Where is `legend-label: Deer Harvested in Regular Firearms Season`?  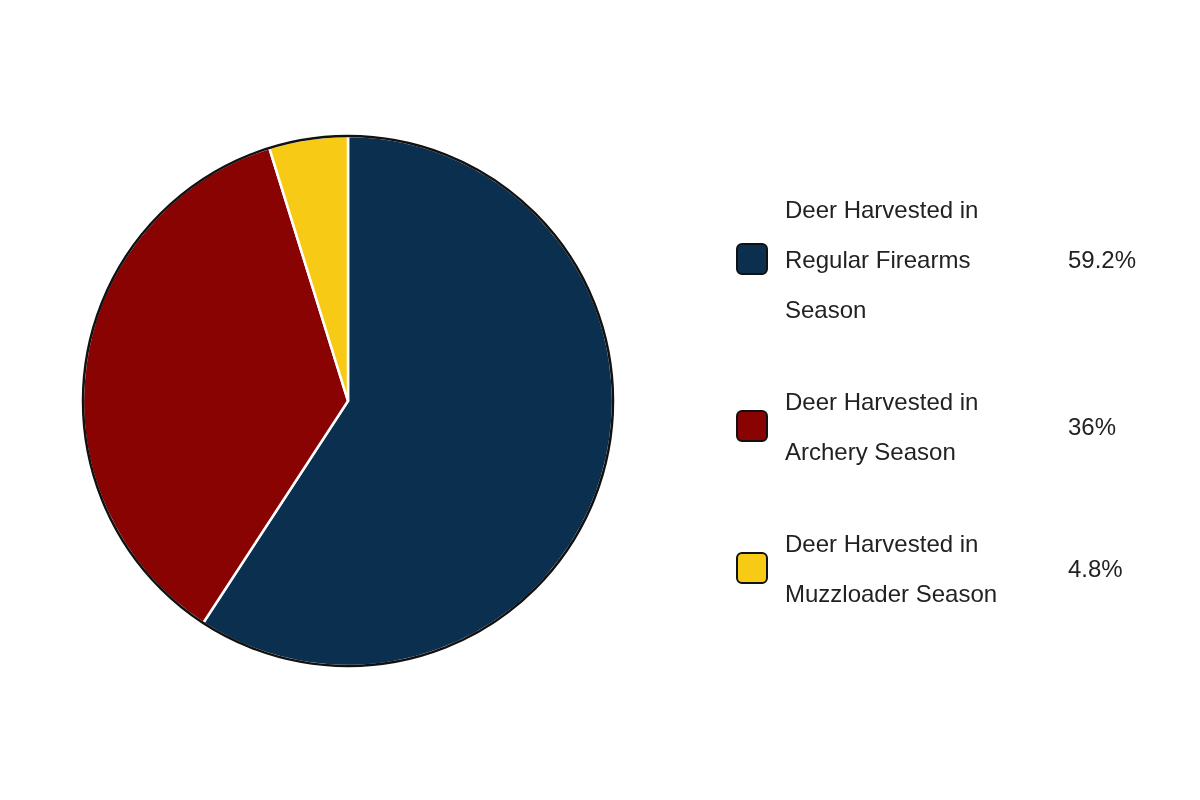 legend-label: Deer Harvested in Regular Firearms Season is located at coordinates (882, 259).